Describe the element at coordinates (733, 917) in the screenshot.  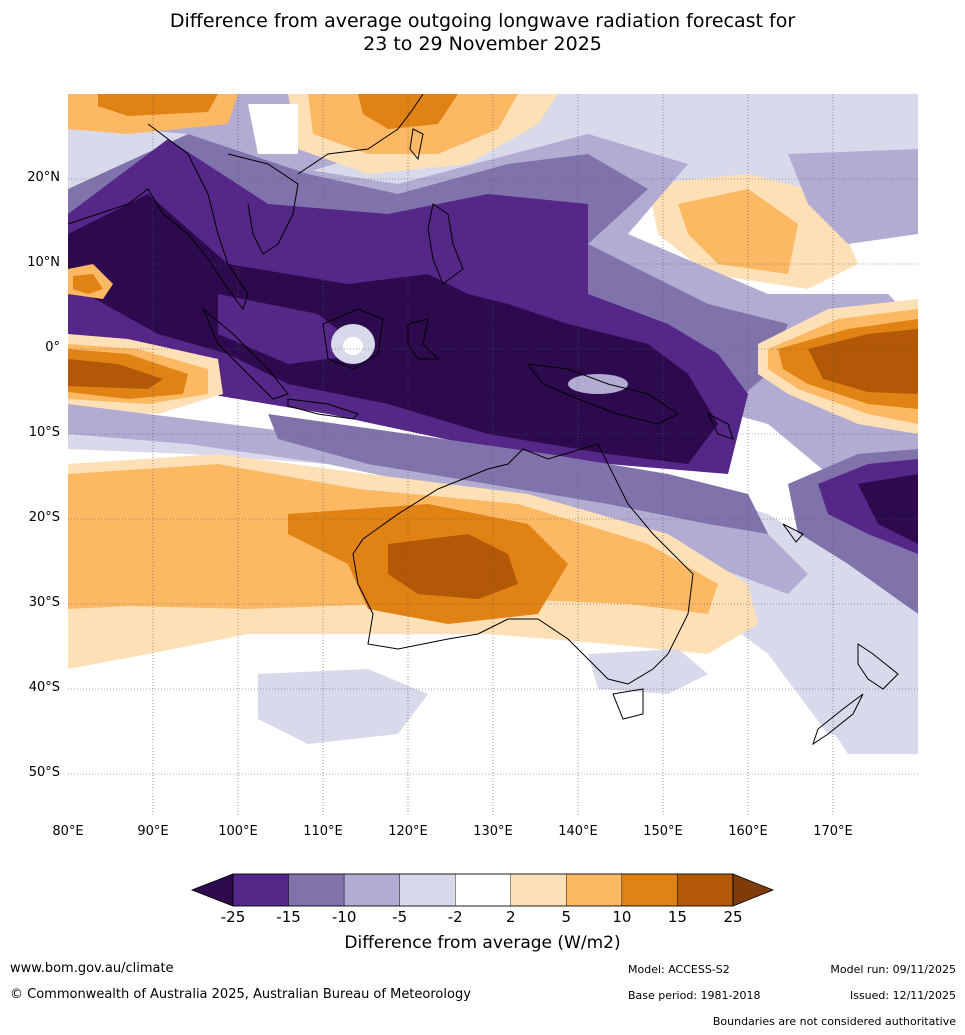
I see `colorbar-tick-label: 25` at that location.